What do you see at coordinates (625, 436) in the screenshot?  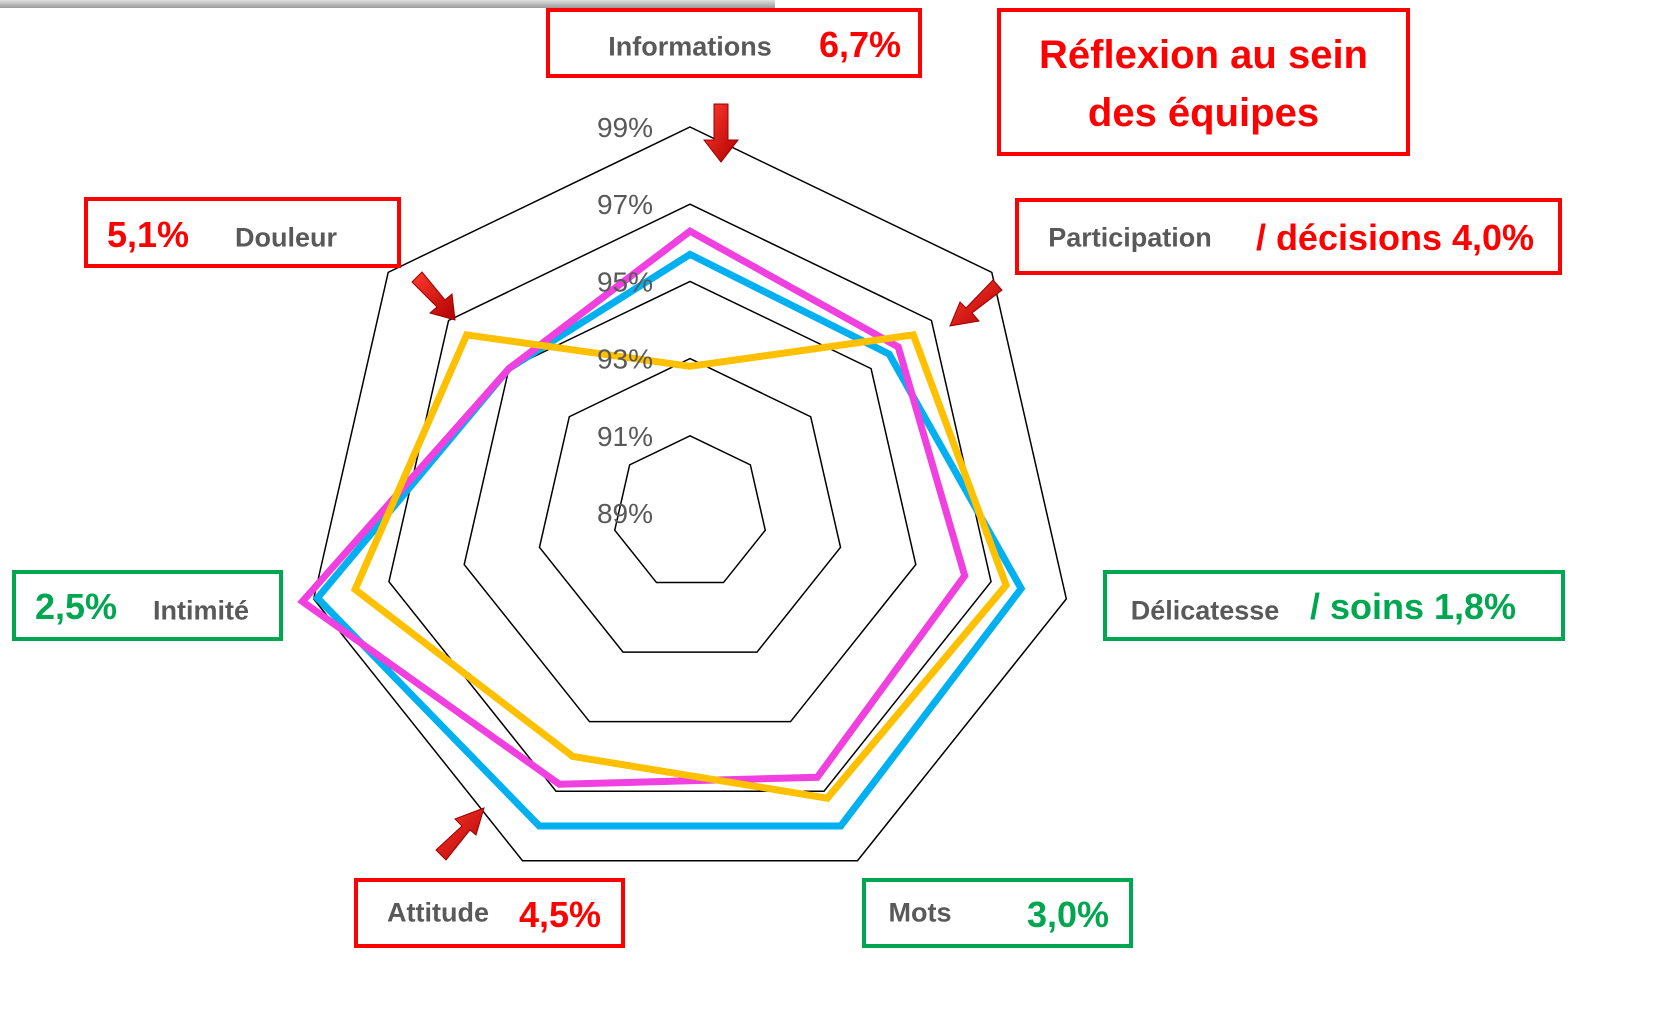 I see `y-tick-label: 91%` at bounding box center [625, 436].